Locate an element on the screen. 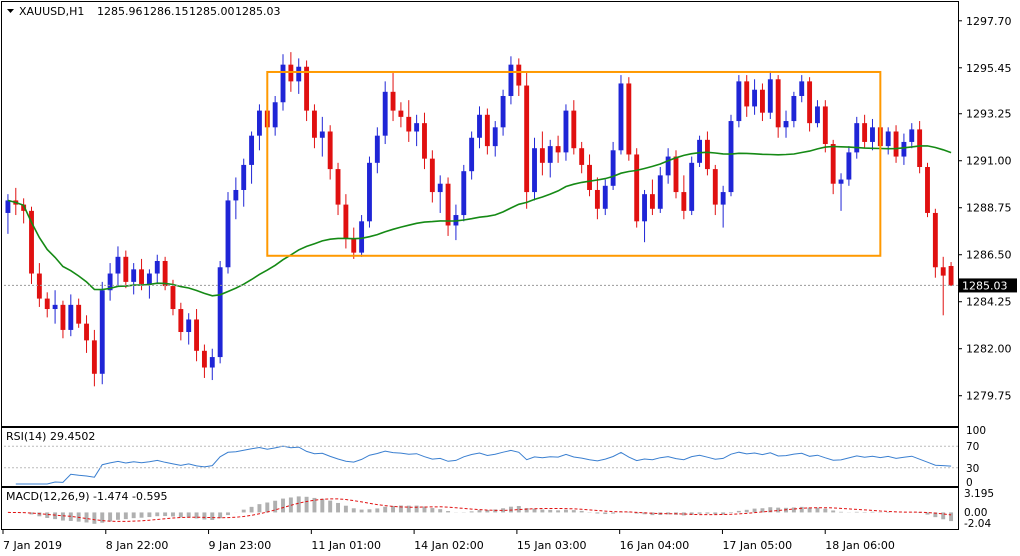  last-price-tag-bg is located at coordinates (988, 285).